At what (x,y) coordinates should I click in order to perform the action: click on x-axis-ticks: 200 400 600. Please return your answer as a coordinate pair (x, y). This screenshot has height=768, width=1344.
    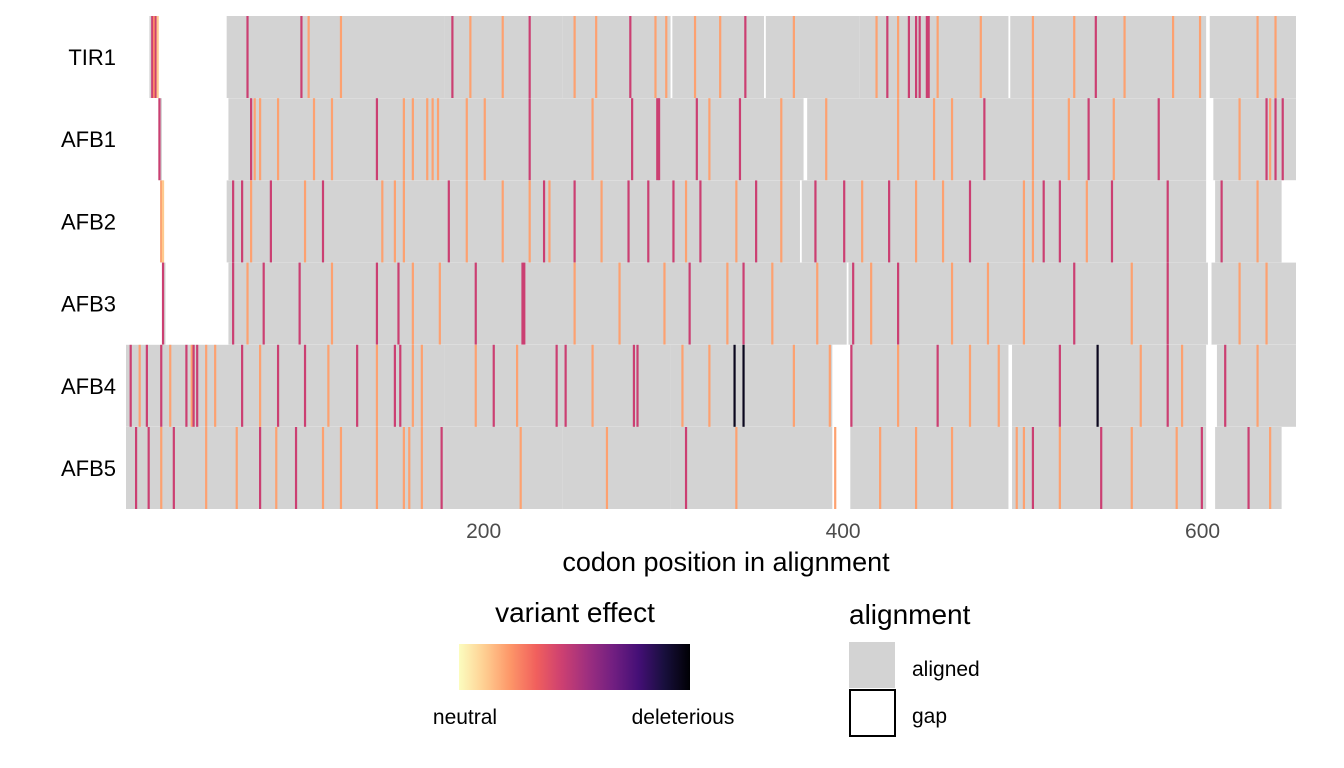
    Looking at the image, I should click on (843, 531).